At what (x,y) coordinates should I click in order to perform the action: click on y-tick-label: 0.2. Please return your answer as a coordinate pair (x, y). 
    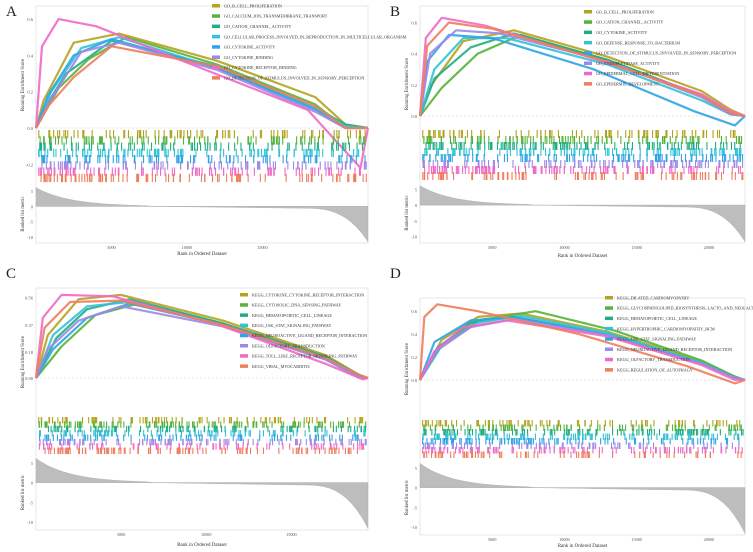
    Looking at the image, I should click on (414, 85).